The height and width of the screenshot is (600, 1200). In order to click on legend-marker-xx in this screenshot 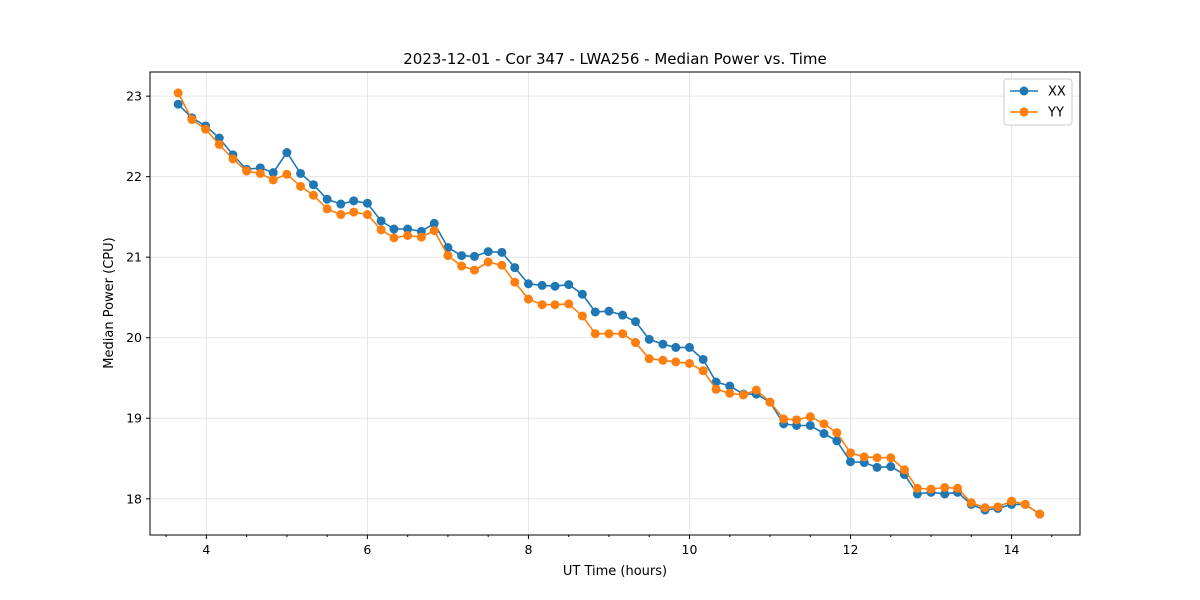, I will do `click(1024, 91)`.